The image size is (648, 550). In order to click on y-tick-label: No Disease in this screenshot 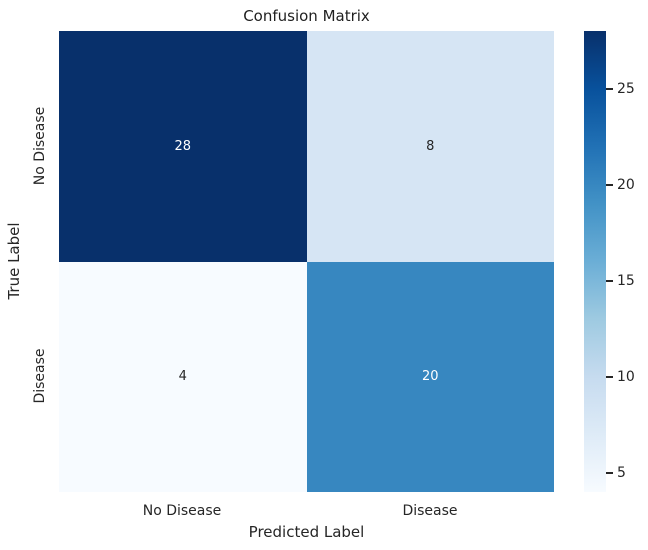, I will do `click(40, 146)`.